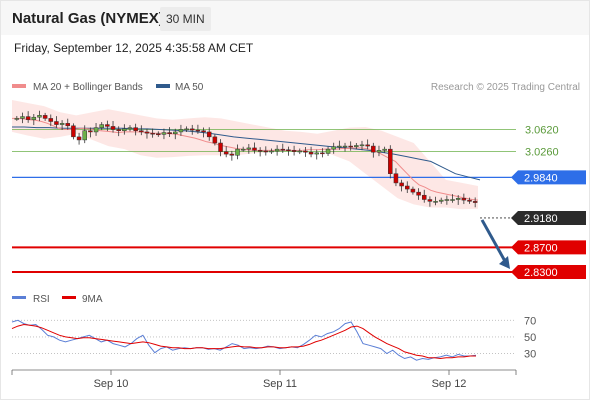  I want to click on x-tick-label-1: Sep 11, so click(280, 384).